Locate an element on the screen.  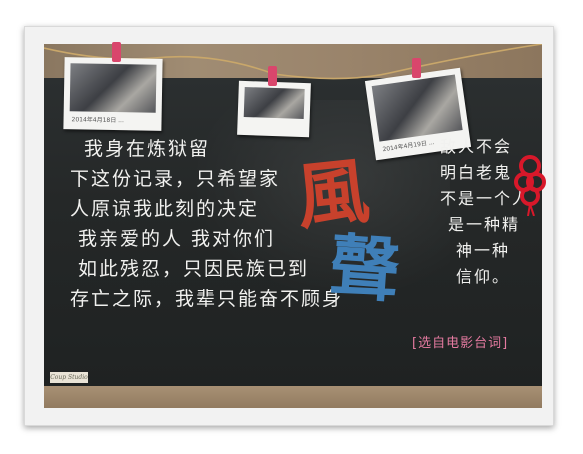
movie-title-art: 風 聲 is located at coordinates (369, 223).